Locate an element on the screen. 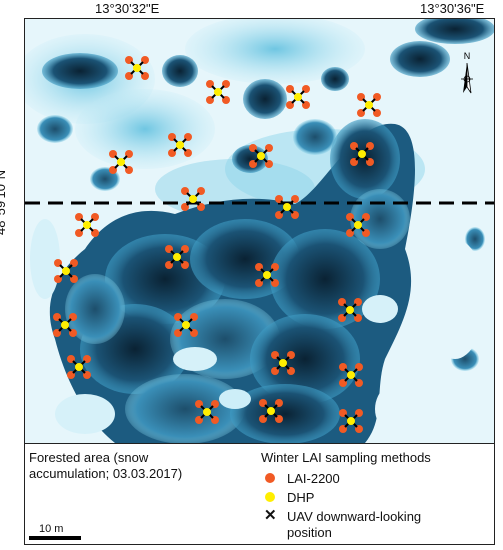 This screenshot has height=550, width=503. scale-bar-label: 10 m is located at coordinates (51, 529).